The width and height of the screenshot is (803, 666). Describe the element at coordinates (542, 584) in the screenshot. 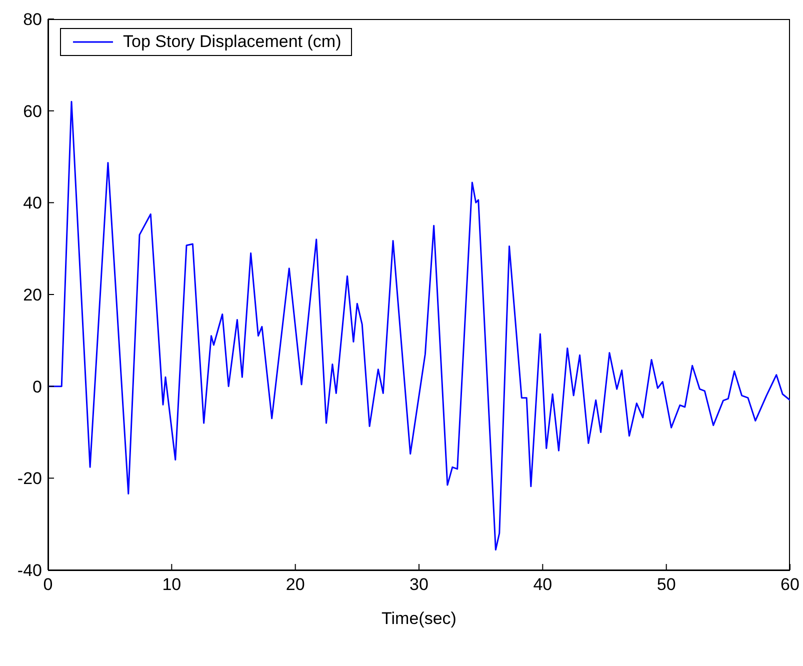

I see `x-tick-label: 40` at that location.